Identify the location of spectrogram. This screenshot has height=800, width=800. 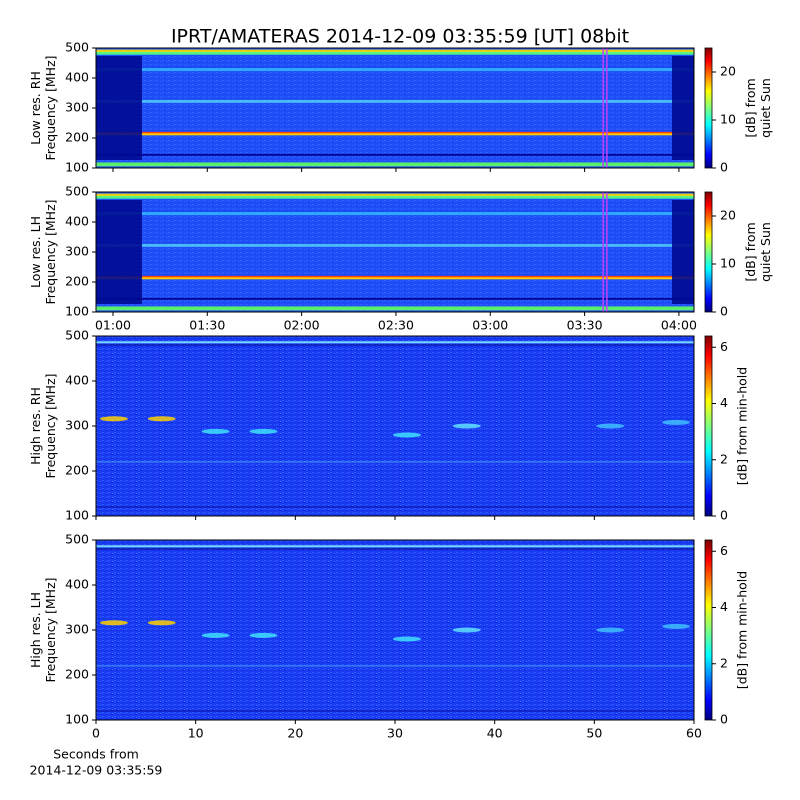
(395, 252).